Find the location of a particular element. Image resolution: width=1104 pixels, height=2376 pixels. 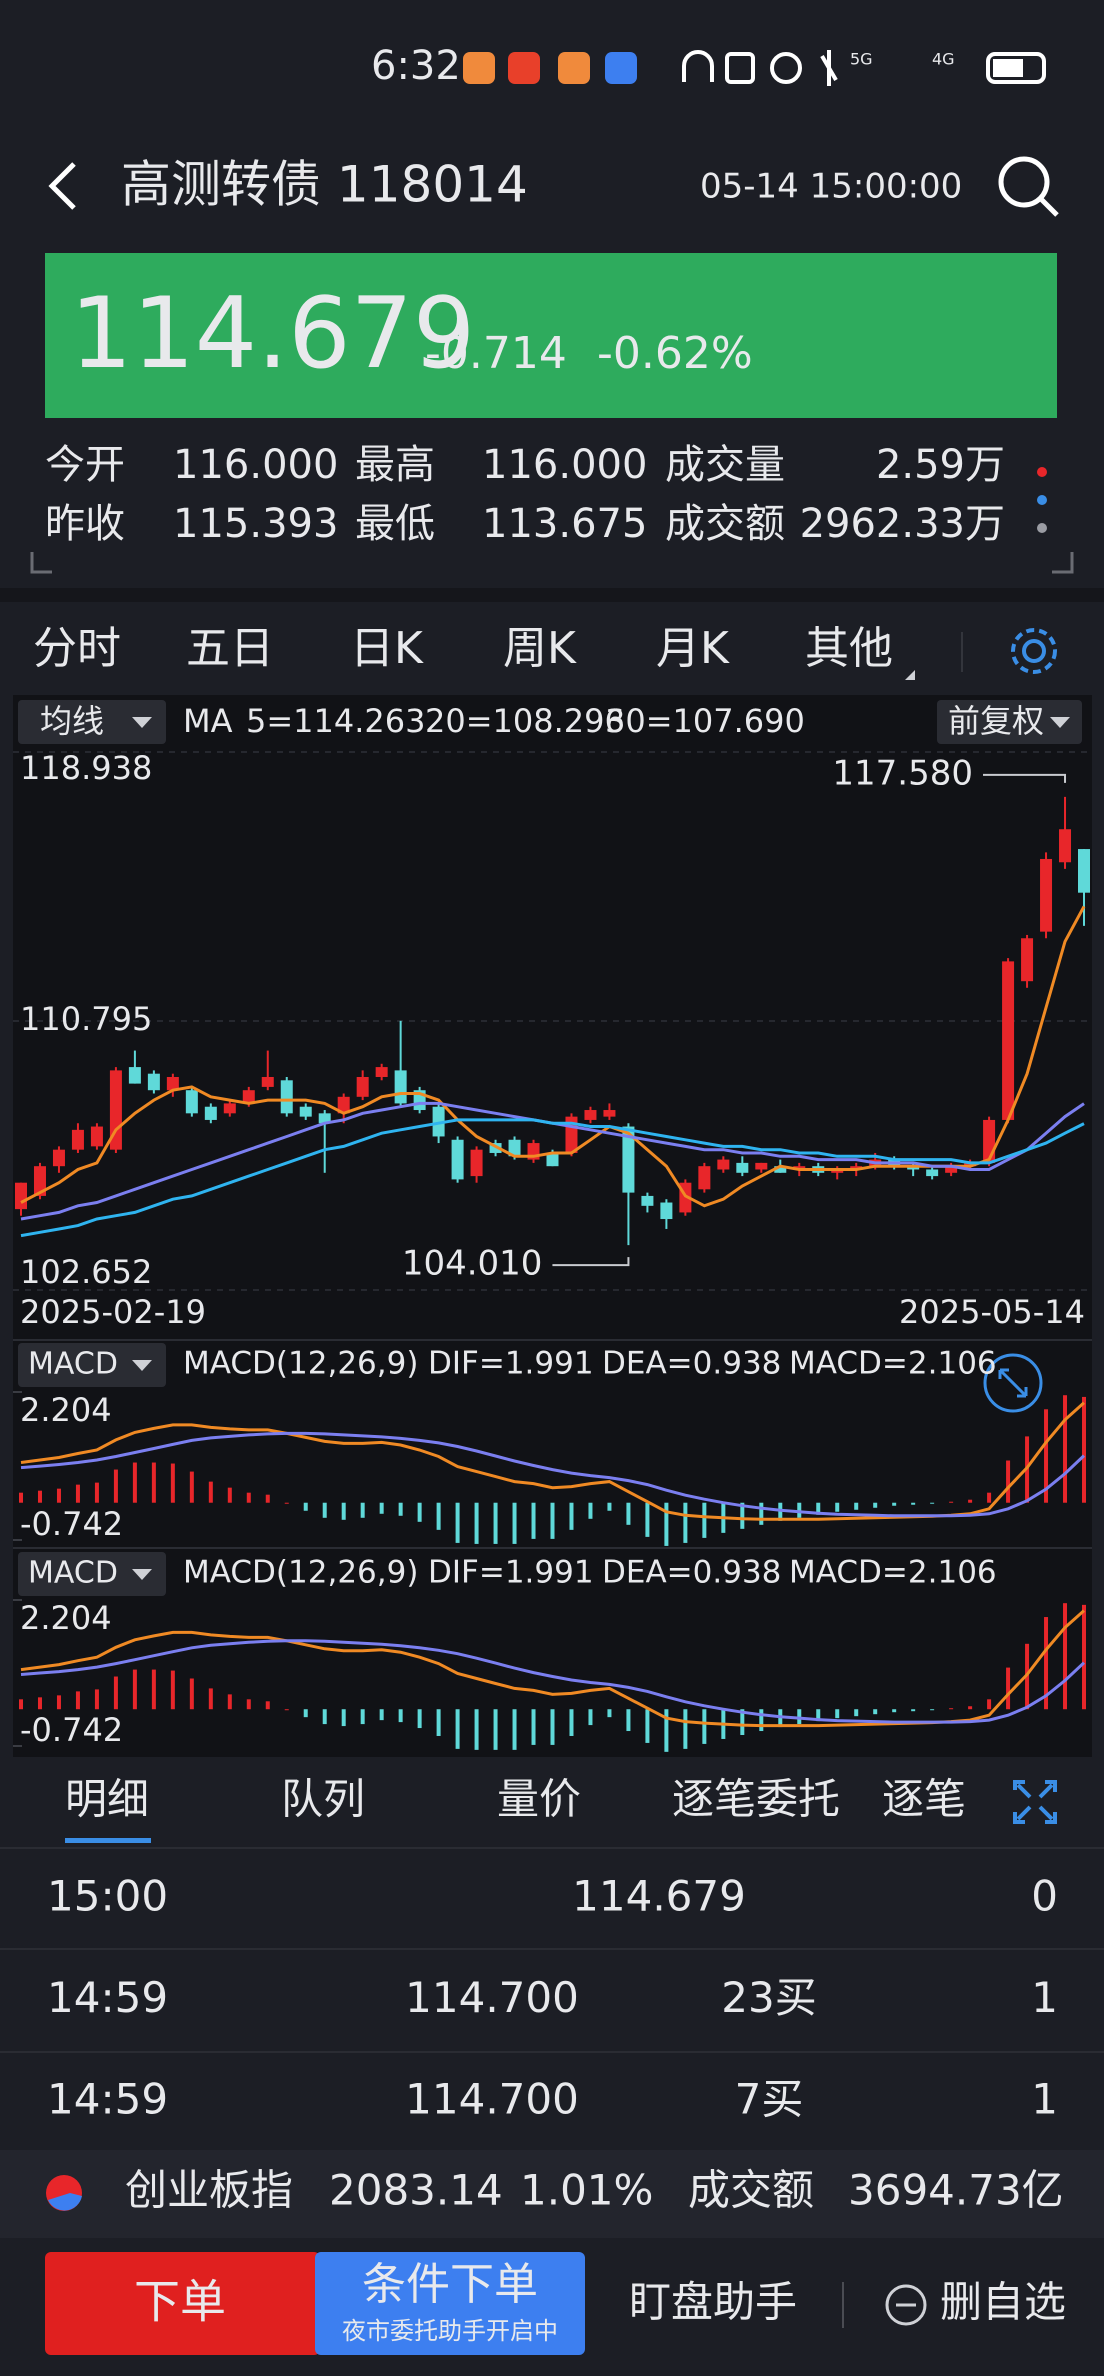

conditional-order-label: 条件下单 is located at coordinates (450, 2284).